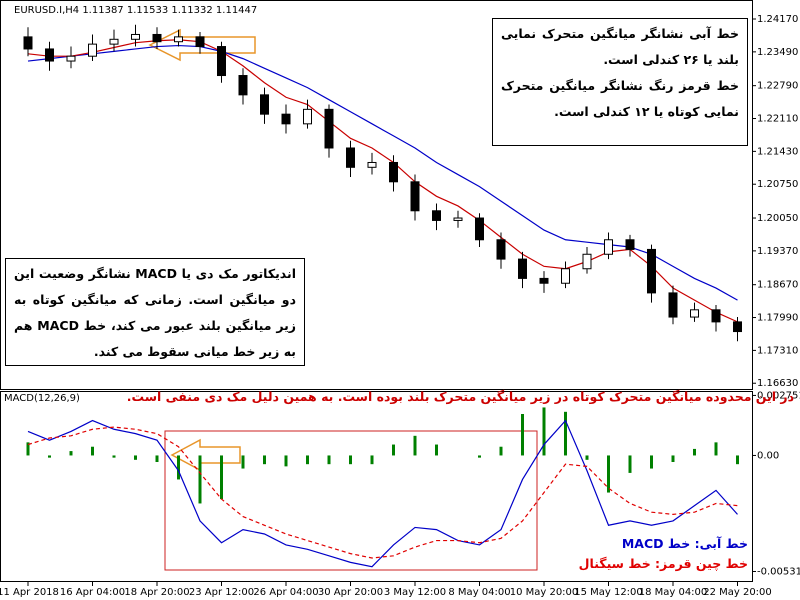 This screenshot has height=600, width=800. I want to click on x-tick-label: 23 Apr 12:00, so click(221, 592).